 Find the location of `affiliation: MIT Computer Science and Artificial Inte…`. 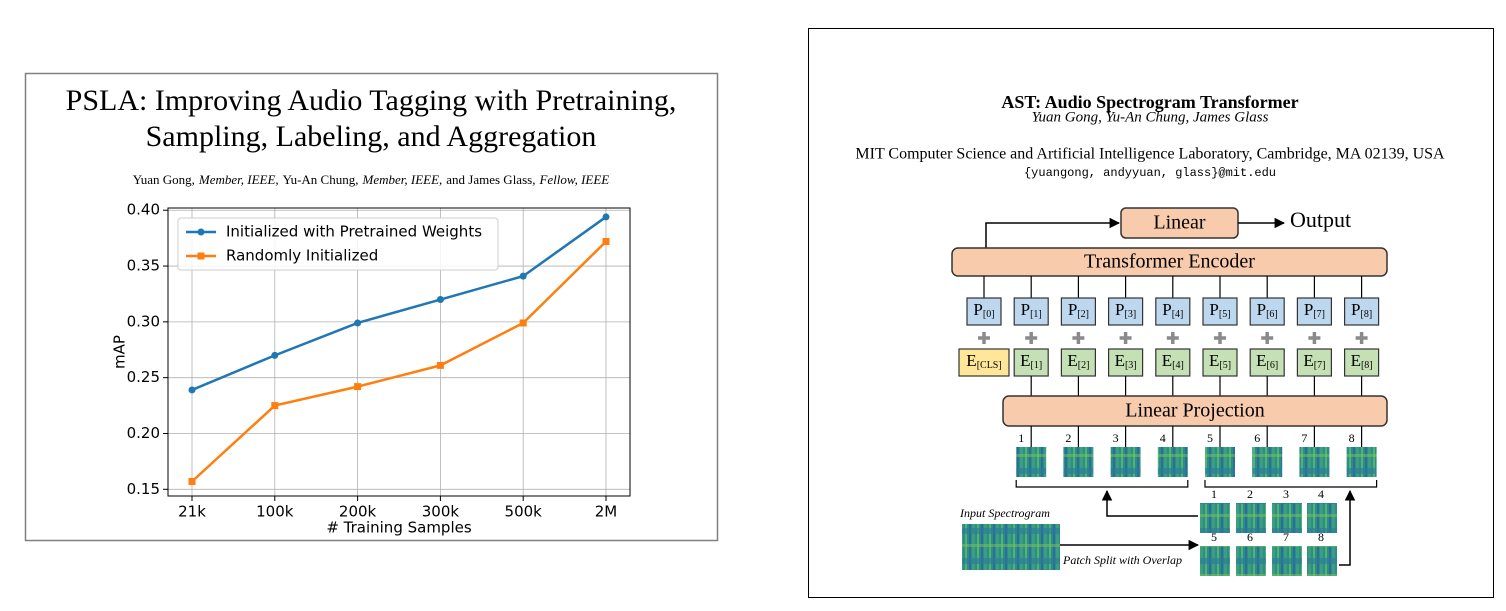

affiliation: MIT Computer Science and Artificial Inte… is located at coordinates (1150, 154).